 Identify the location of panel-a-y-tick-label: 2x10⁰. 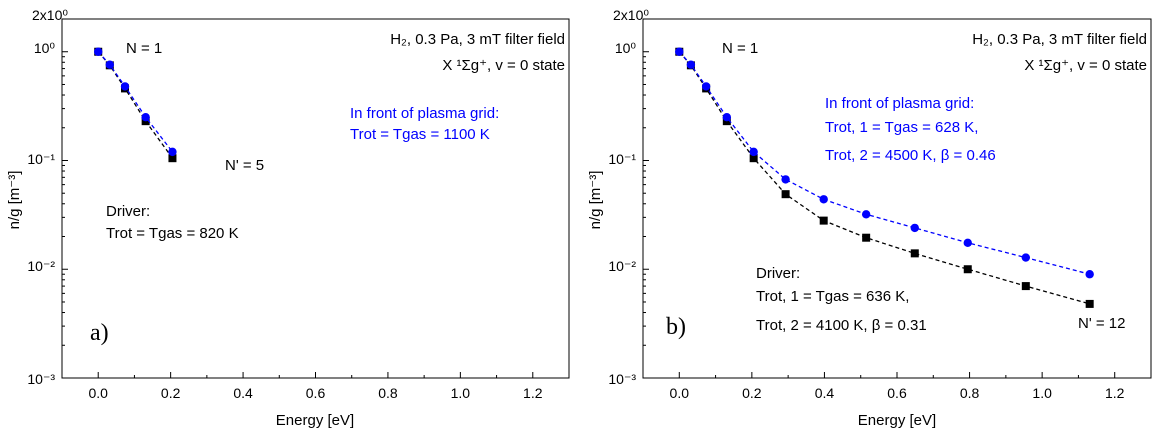
(50, 15).